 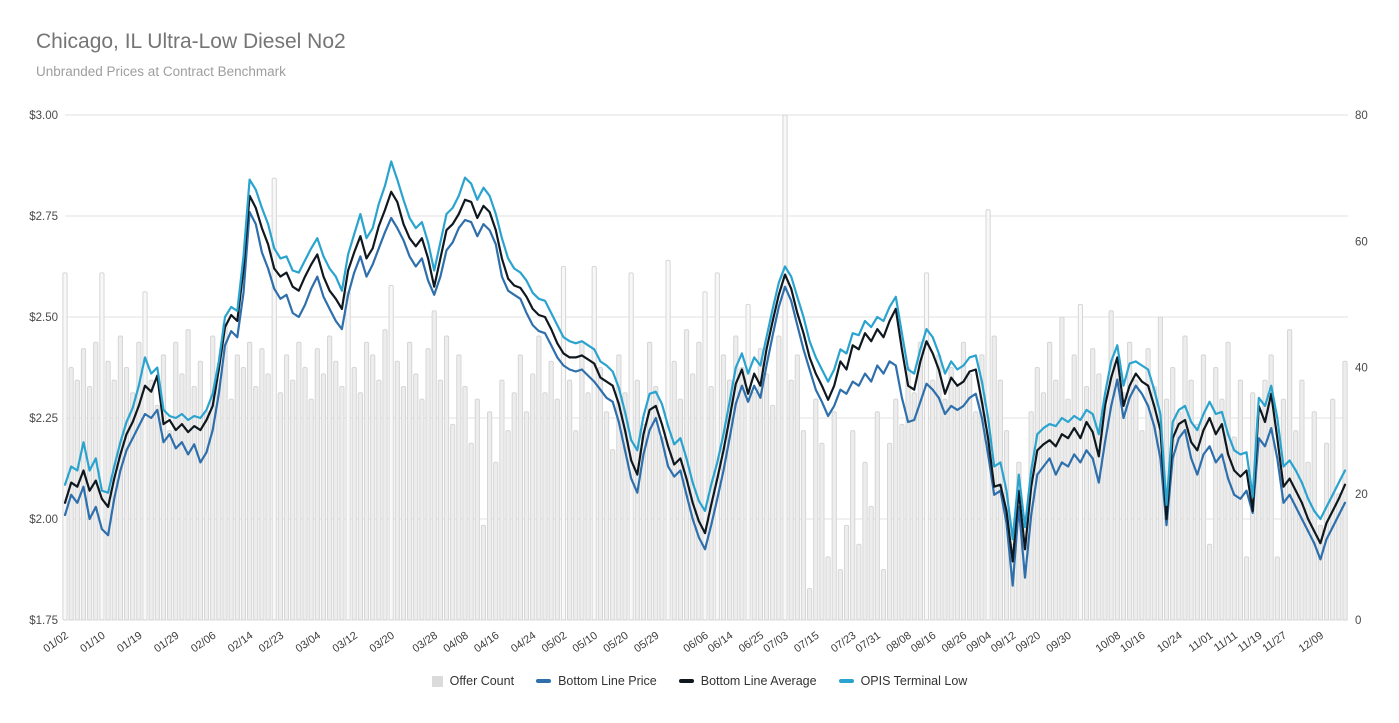 What do you see at coordinates (43, 217) in the screenshot?
I see `y-axis-left-tick-label: $2.75` at bounding box center [43, 217].